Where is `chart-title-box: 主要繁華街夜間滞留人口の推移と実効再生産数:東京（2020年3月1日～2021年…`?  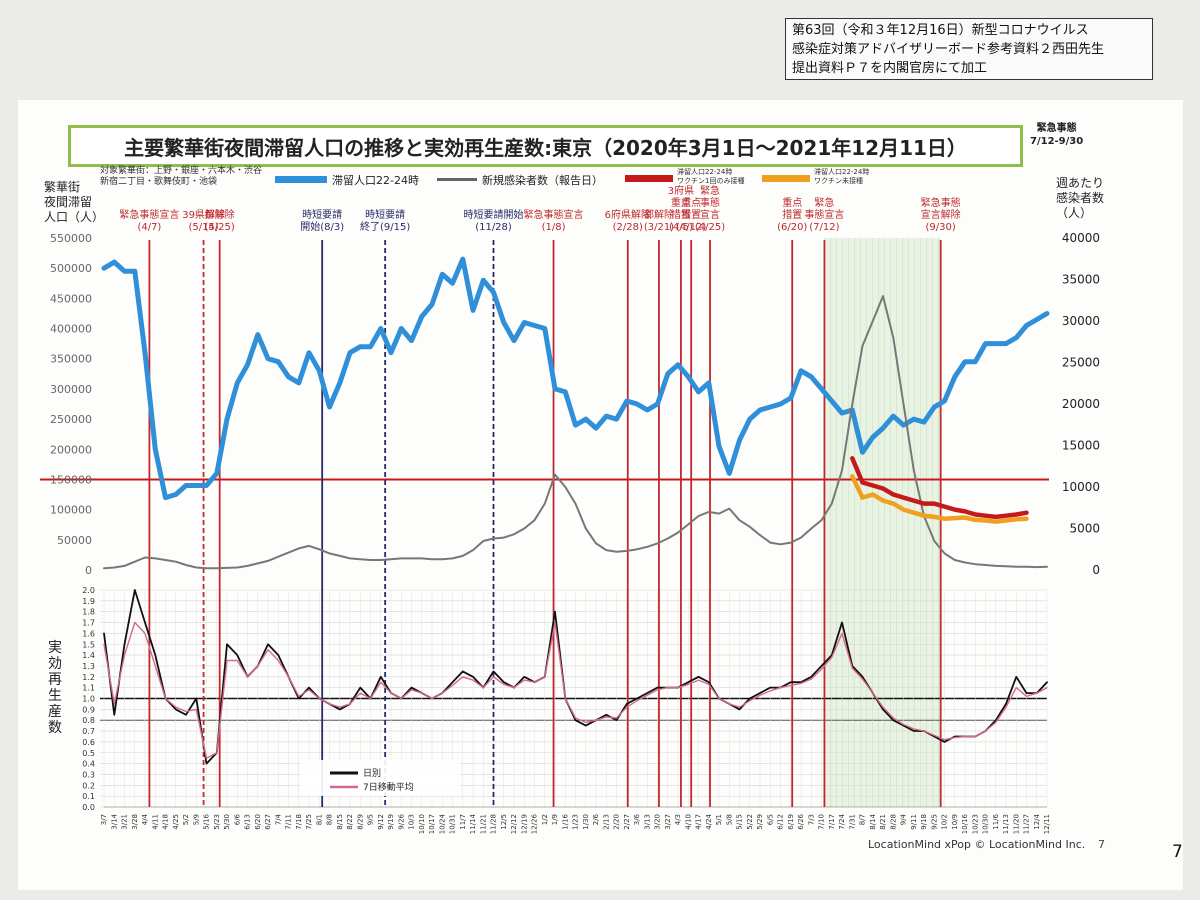
chart-title-box: 主要繁華街夜間滞留人口の推移と実効再生産数:東京（2020年3月1日～2021年… is located at coordinates (545, 146).